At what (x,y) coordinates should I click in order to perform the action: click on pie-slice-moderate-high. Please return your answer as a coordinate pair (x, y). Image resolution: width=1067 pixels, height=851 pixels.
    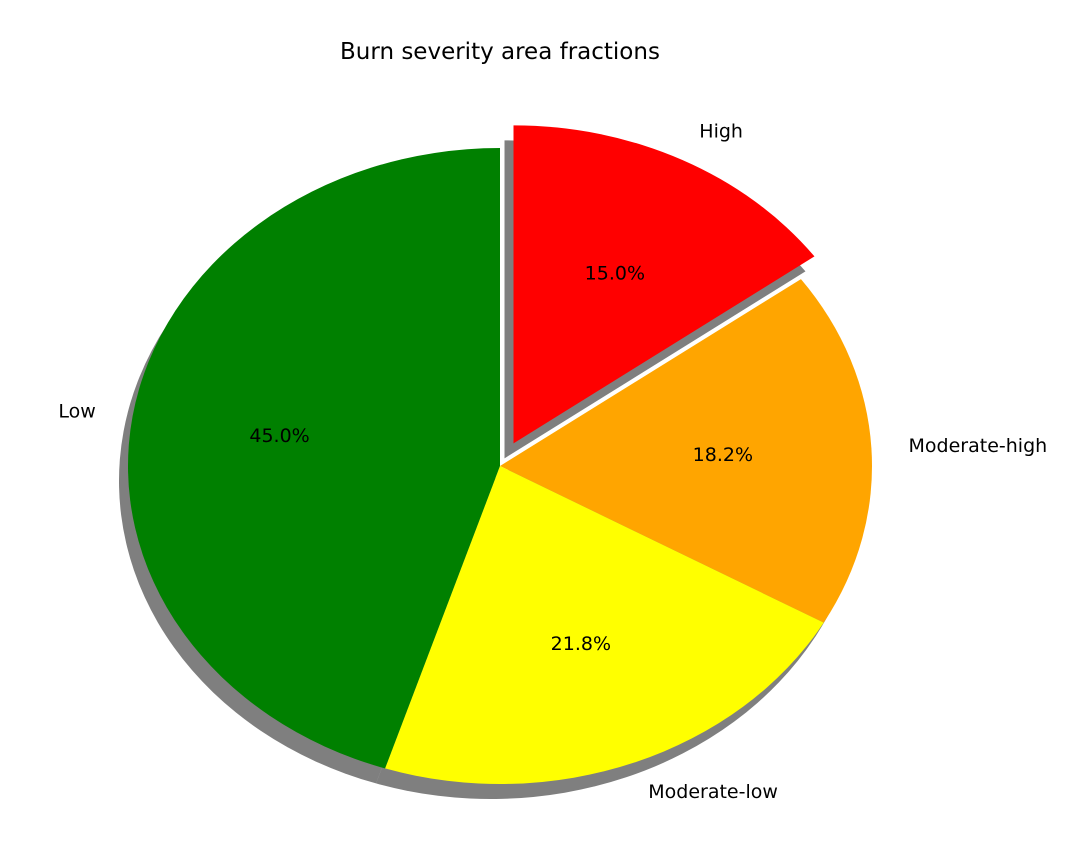
    Looking at the image, I should click on (686, 451).